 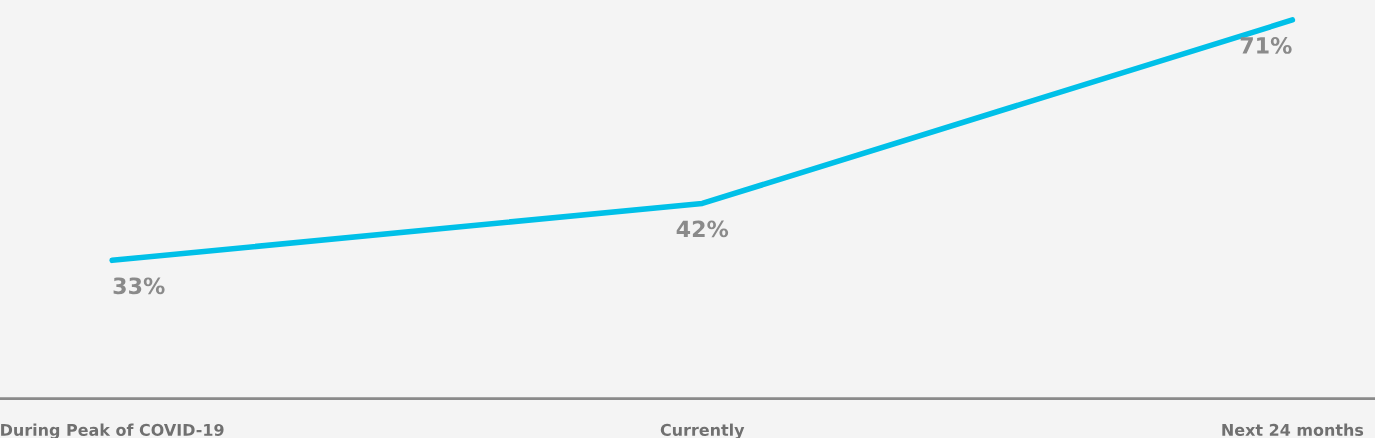 I want to click on x-tick-label: Next 24 months, so click(x=1293, y=429).